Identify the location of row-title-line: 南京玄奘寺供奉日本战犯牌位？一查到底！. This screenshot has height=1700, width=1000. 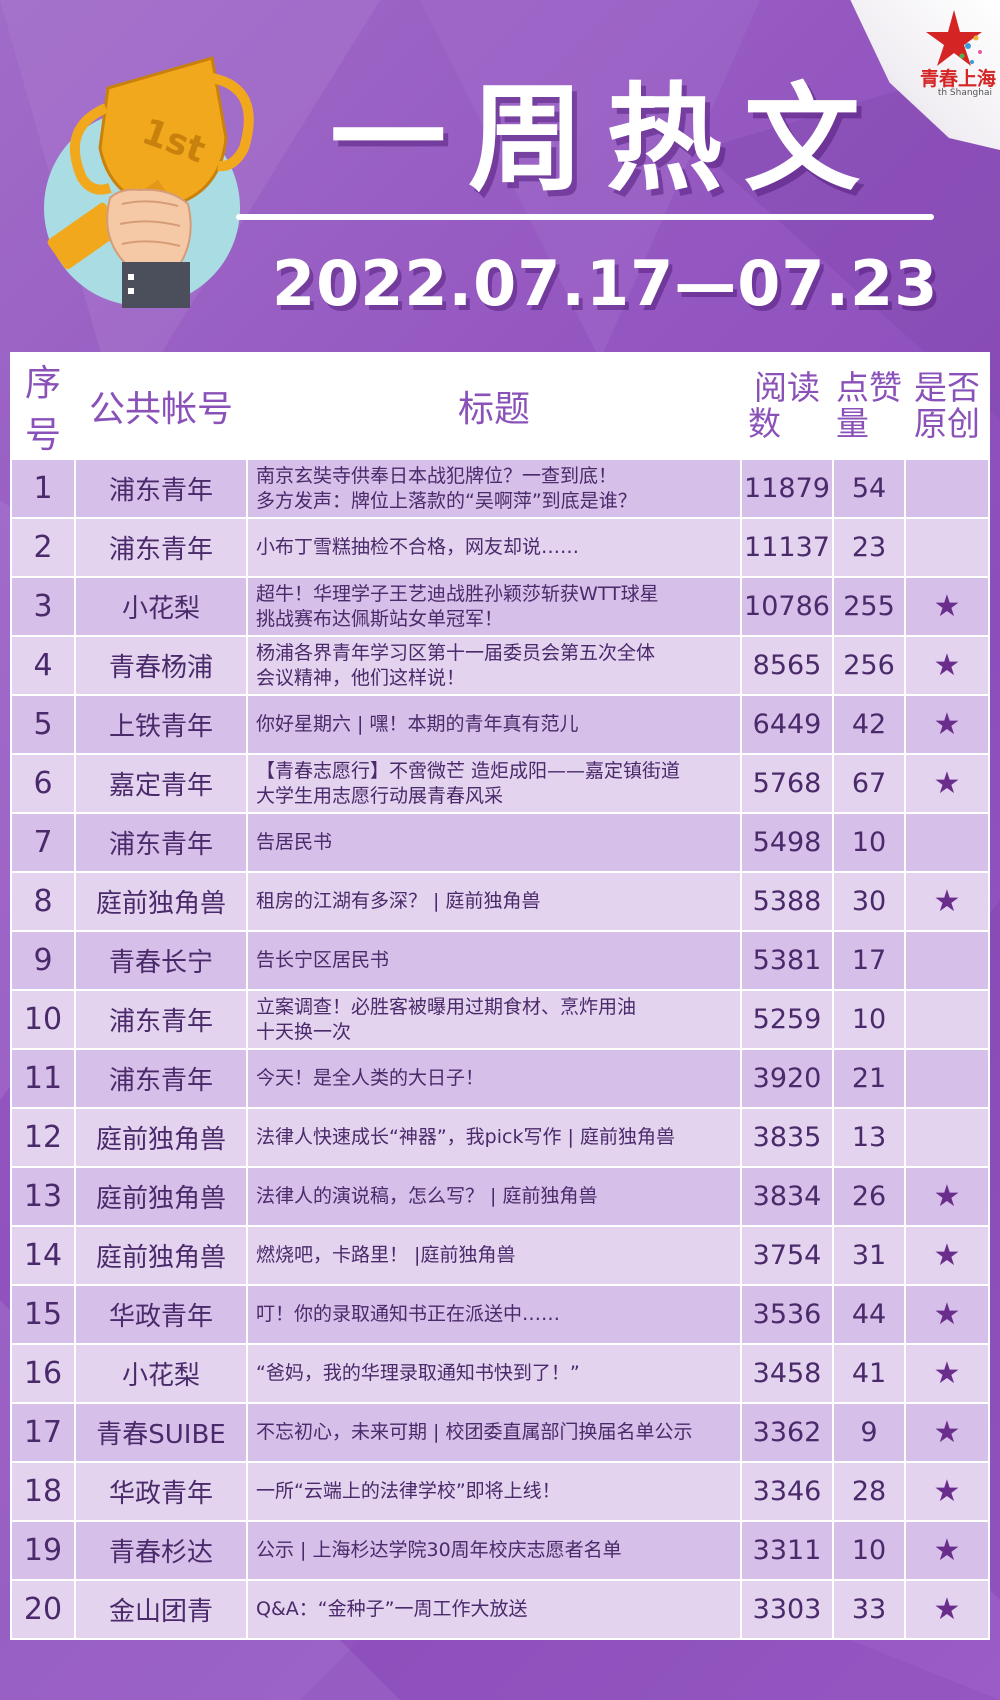
(437, 475).